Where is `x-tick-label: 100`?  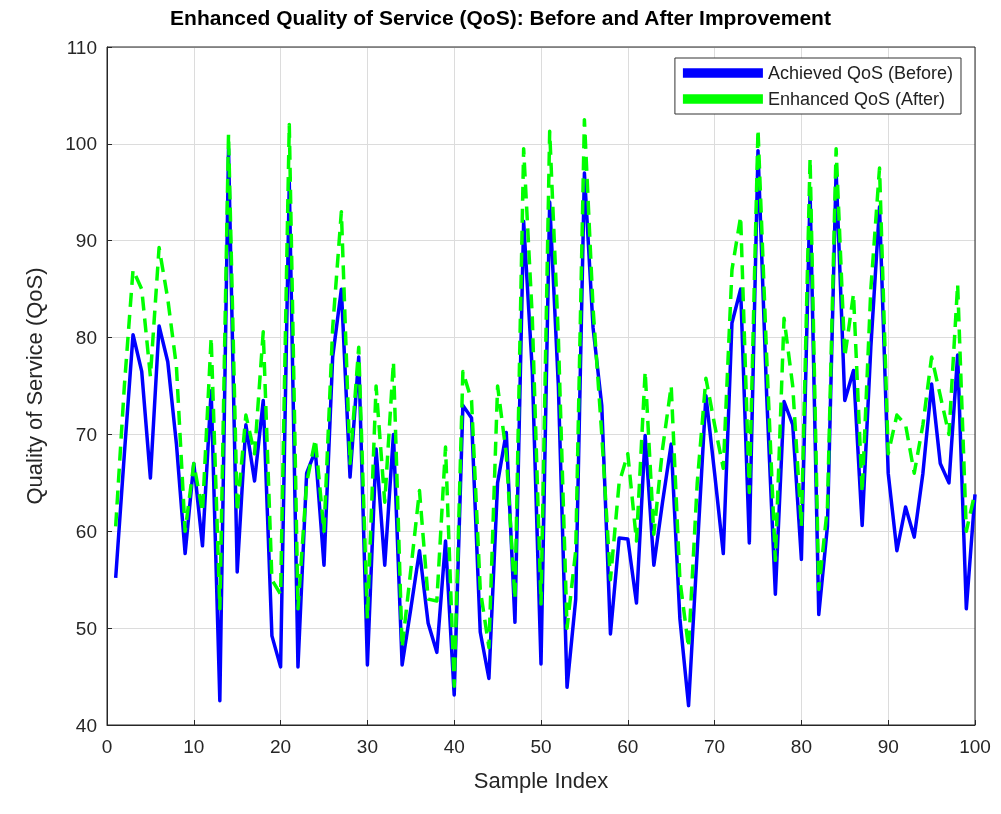
x-tick-label: 100 is located at coordinates (975, 746).